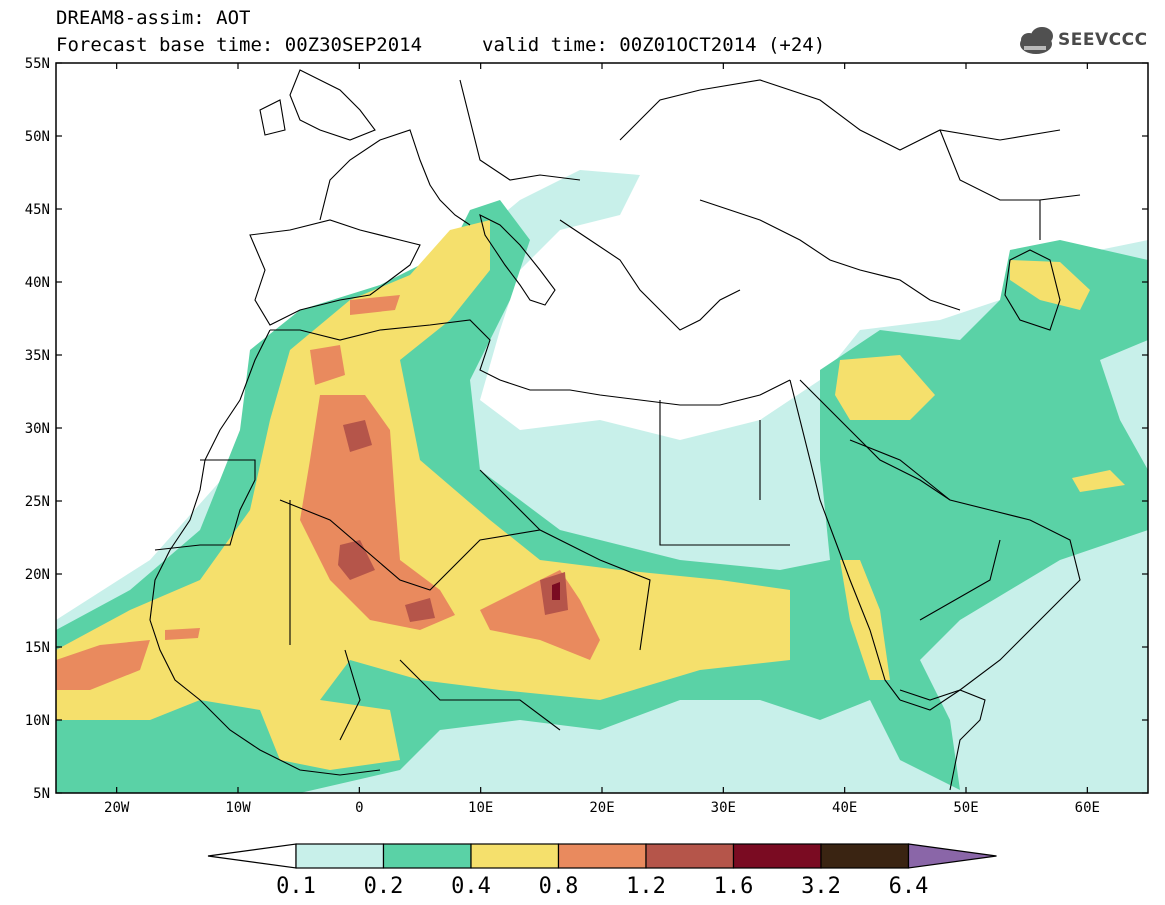 This screenshot has height=905, width=1165. What do you see at coordinates (734, 886) in the screenshot?
I see `colorbar-label: 1.6` at bounding box center [734, 886].